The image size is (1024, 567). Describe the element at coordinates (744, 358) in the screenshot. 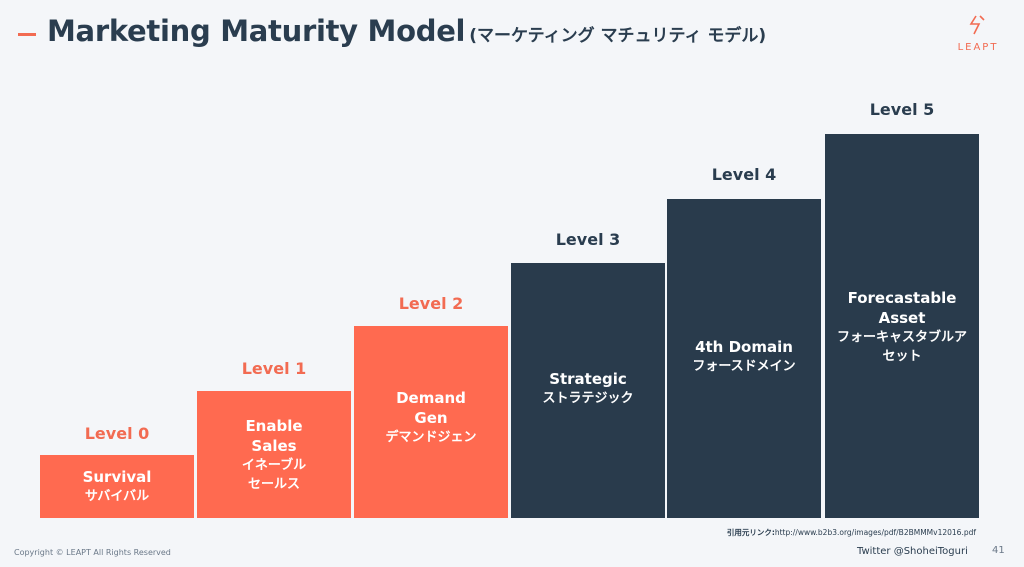

I see `level-4-step: 4th Domain フォースドメイン` at that location.